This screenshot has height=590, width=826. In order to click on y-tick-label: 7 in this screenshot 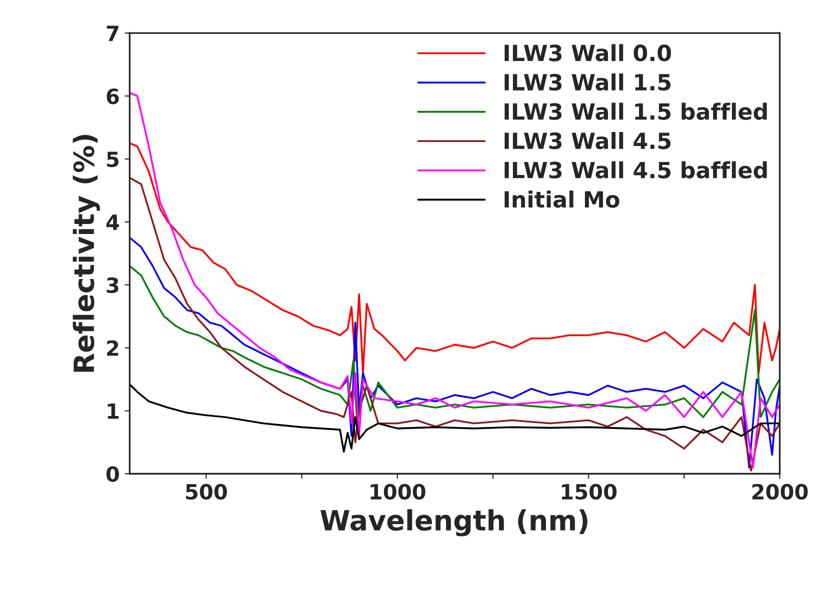, I will do `click(112, 33)`.